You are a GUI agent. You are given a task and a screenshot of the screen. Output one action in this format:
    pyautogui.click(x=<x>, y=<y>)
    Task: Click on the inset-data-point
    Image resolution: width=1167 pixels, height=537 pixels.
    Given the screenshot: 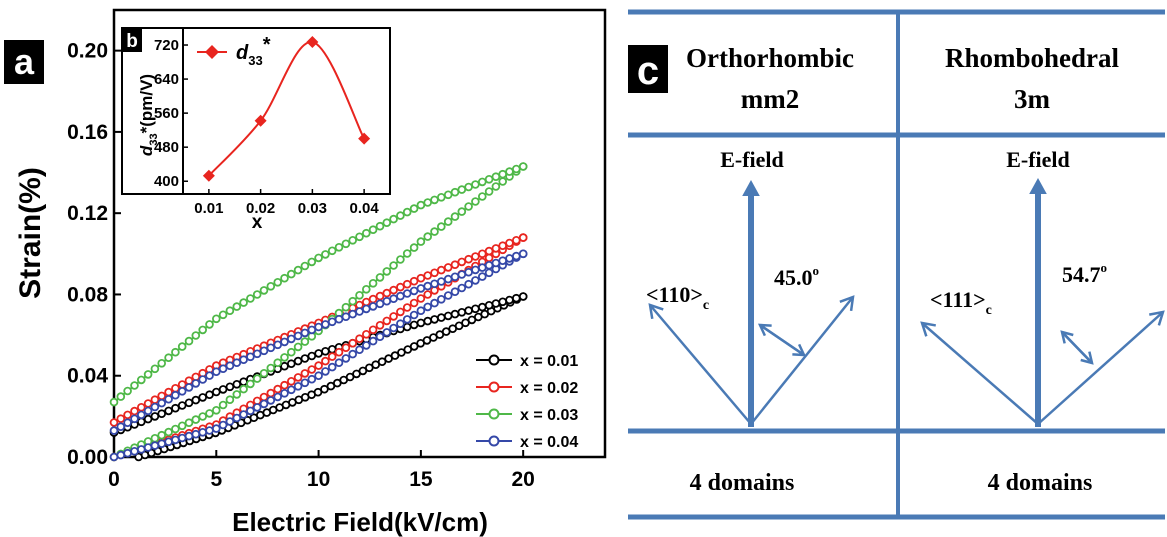 What is the action you would take?
    pyautogui.click(x=312, y=42)
    